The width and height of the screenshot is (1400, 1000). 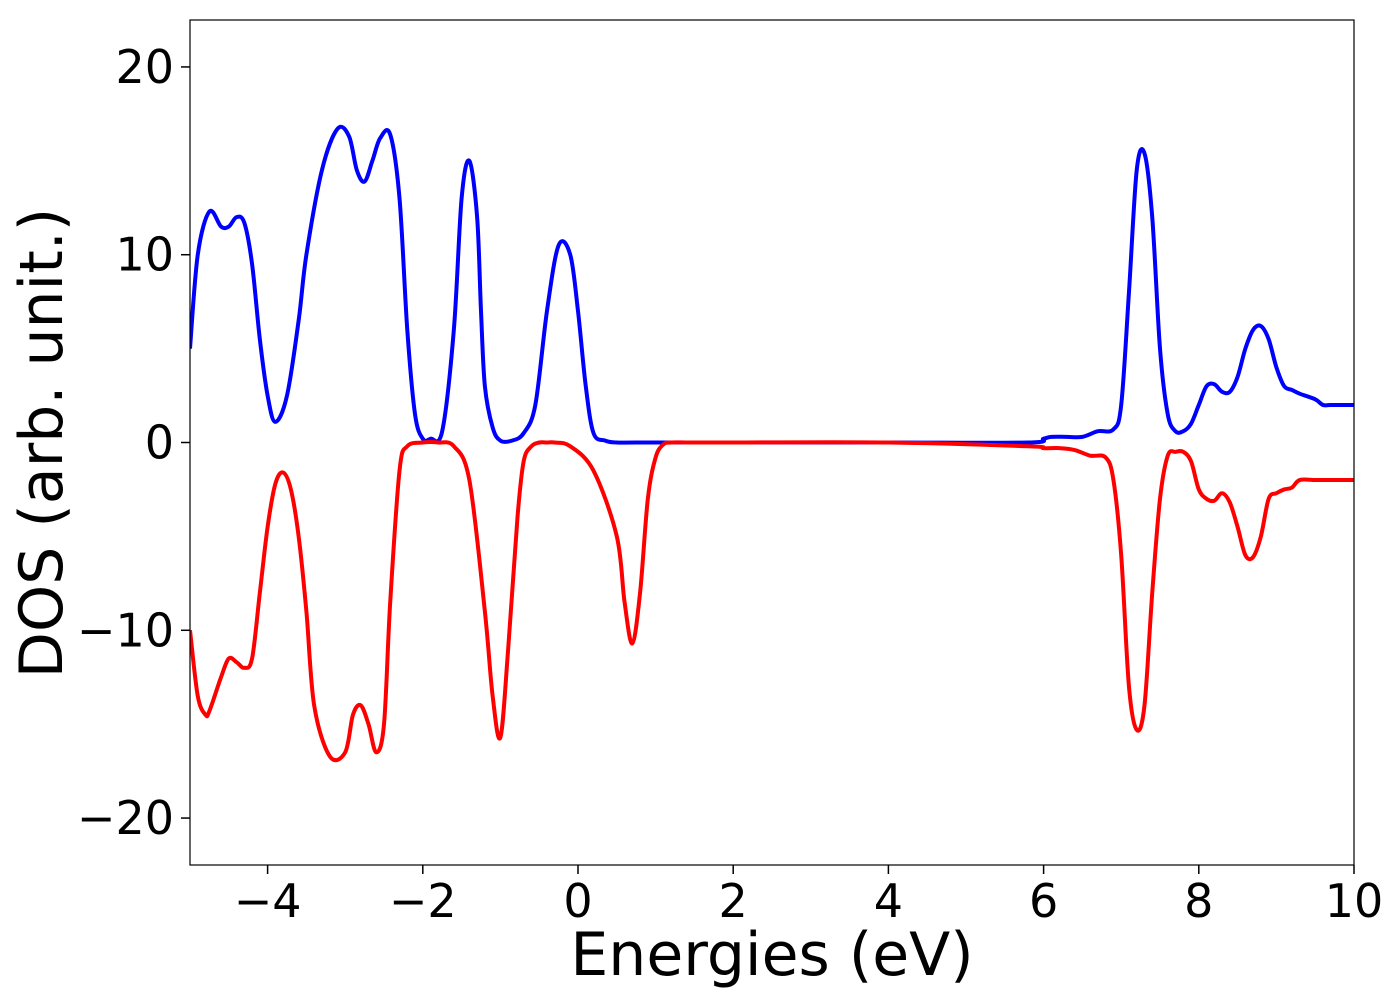 What do you see at coordinates (125, 630) in the screenshot?
I see `y-tick-label: −10` at bounding box center [125, 630].